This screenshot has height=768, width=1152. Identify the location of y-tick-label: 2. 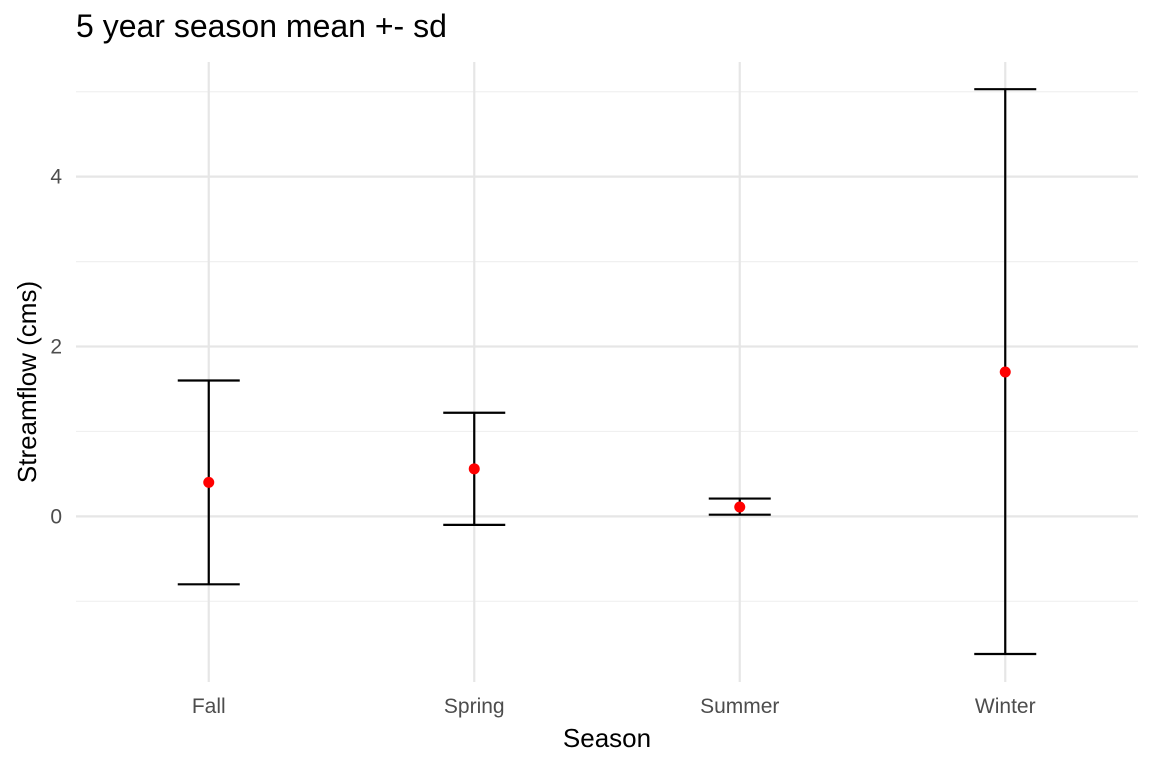
(56, 347).